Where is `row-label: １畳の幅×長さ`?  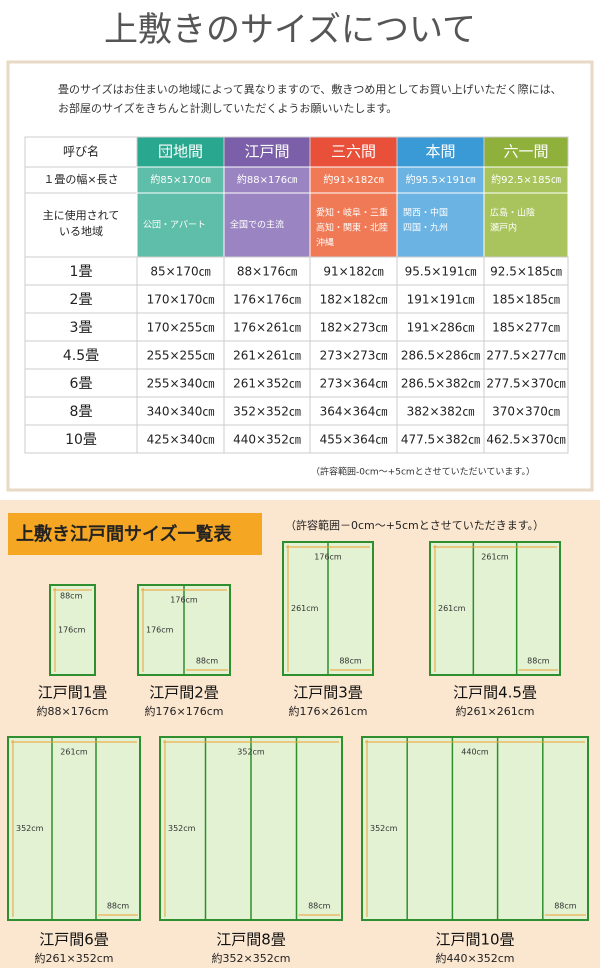 row-label: １畳の幅×長さ is located at coordinates (80, 179).